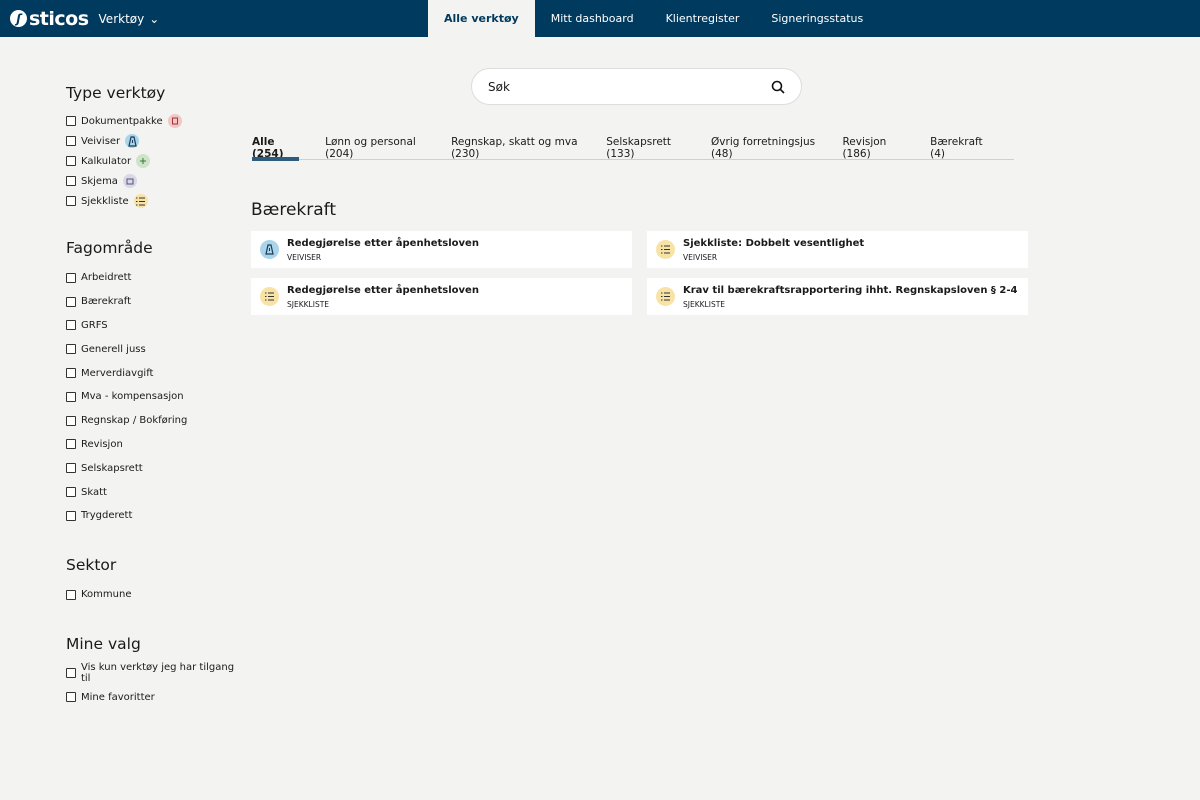 This screenshot has height=800, width=1200. I want to click on filter-group-title: Sektor, so click(91, 564).